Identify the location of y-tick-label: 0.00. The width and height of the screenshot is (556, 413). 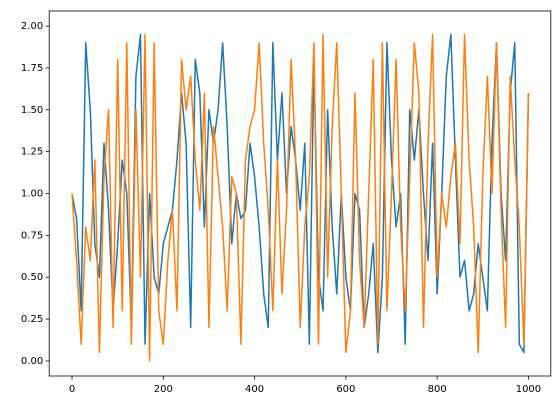
(32, 361).